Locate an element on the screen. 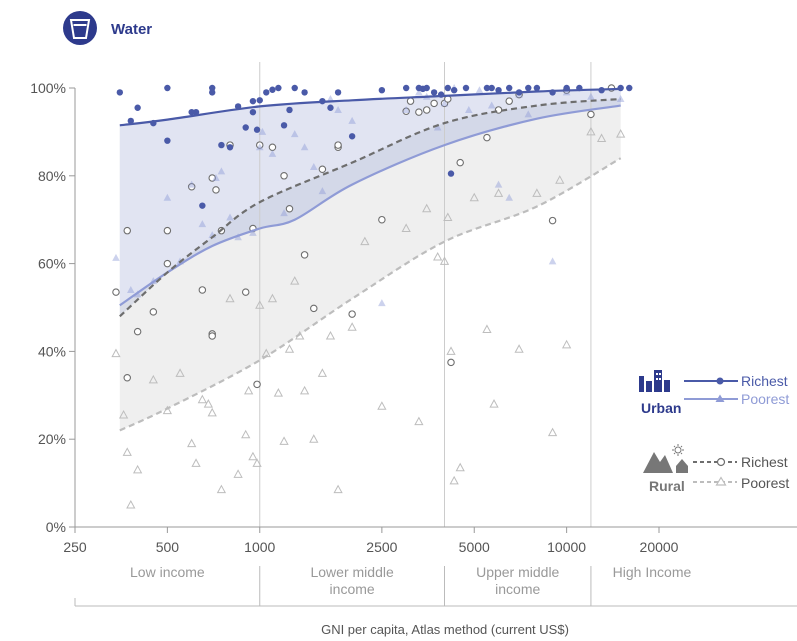  rural-village-icon is located at coordinates (665, 458).